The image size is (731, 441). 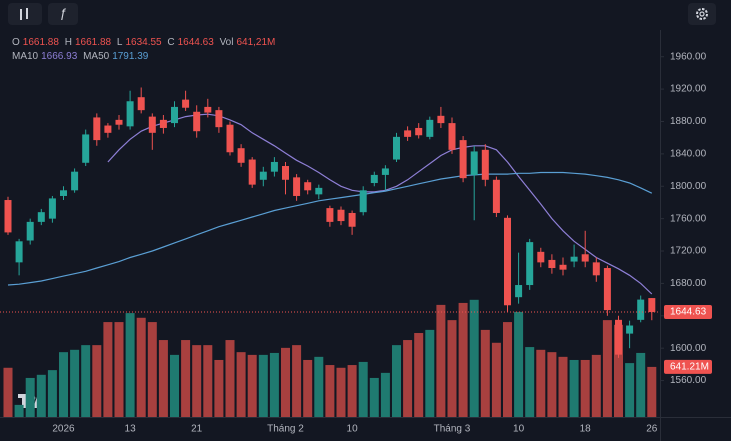 I want to click on legend-label: C, so click(x=171, y=42).